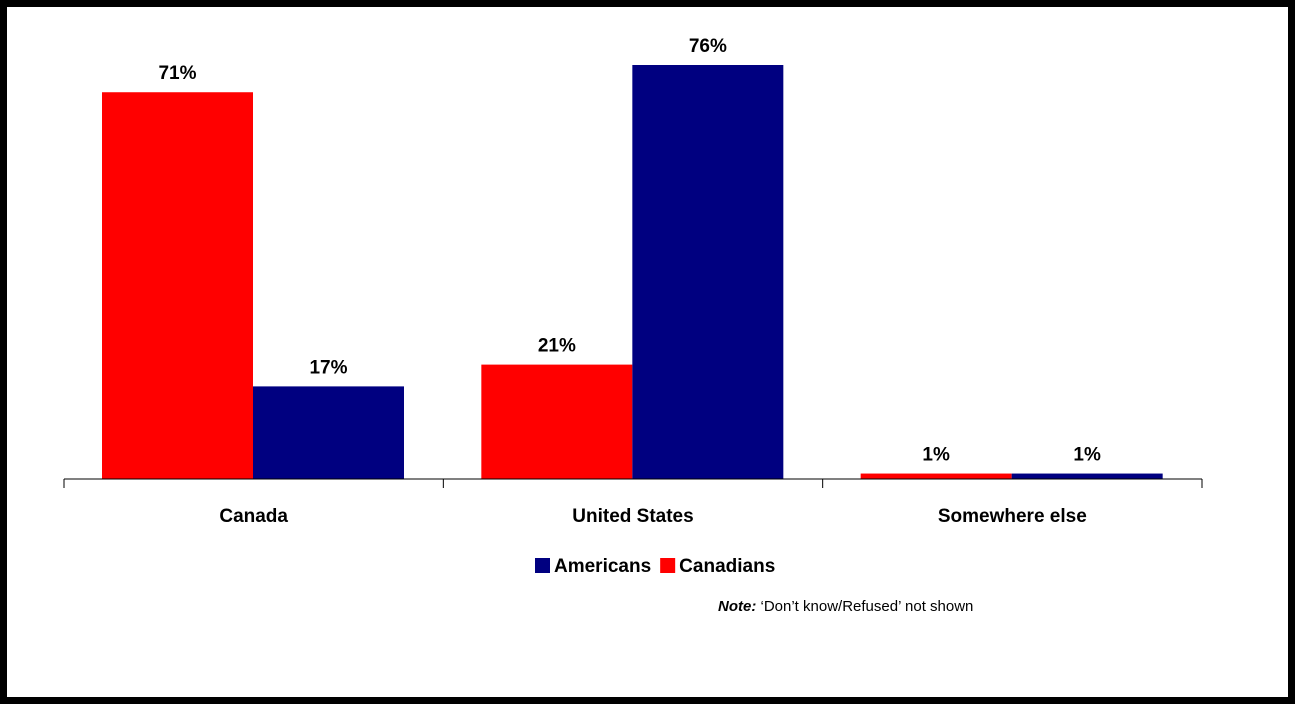  What do you see at coordinates (668, 565) in the screenshot?
I see `legend-swatch-canadians` at bounding box center [668, 565].